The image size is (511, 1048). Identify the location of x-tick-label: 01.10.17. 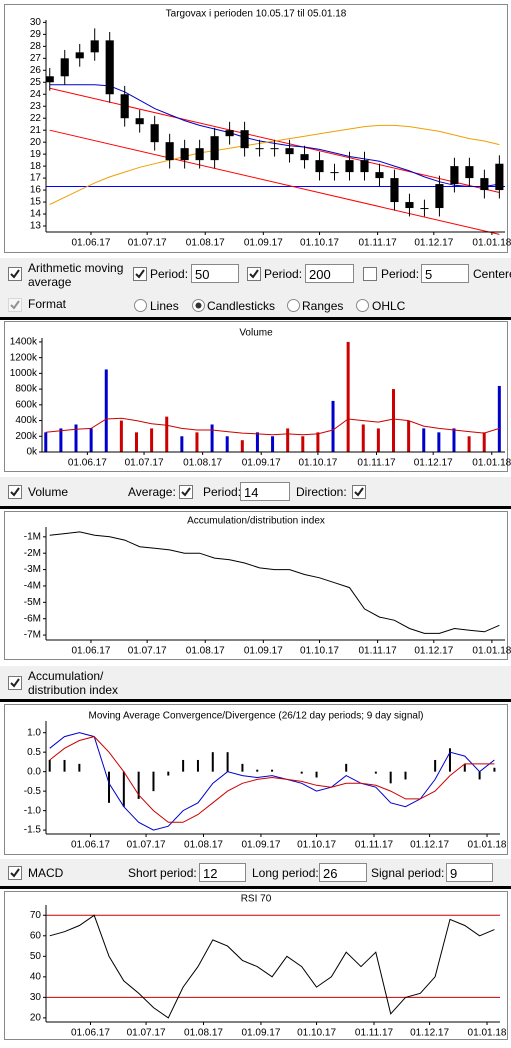
(319, 651).